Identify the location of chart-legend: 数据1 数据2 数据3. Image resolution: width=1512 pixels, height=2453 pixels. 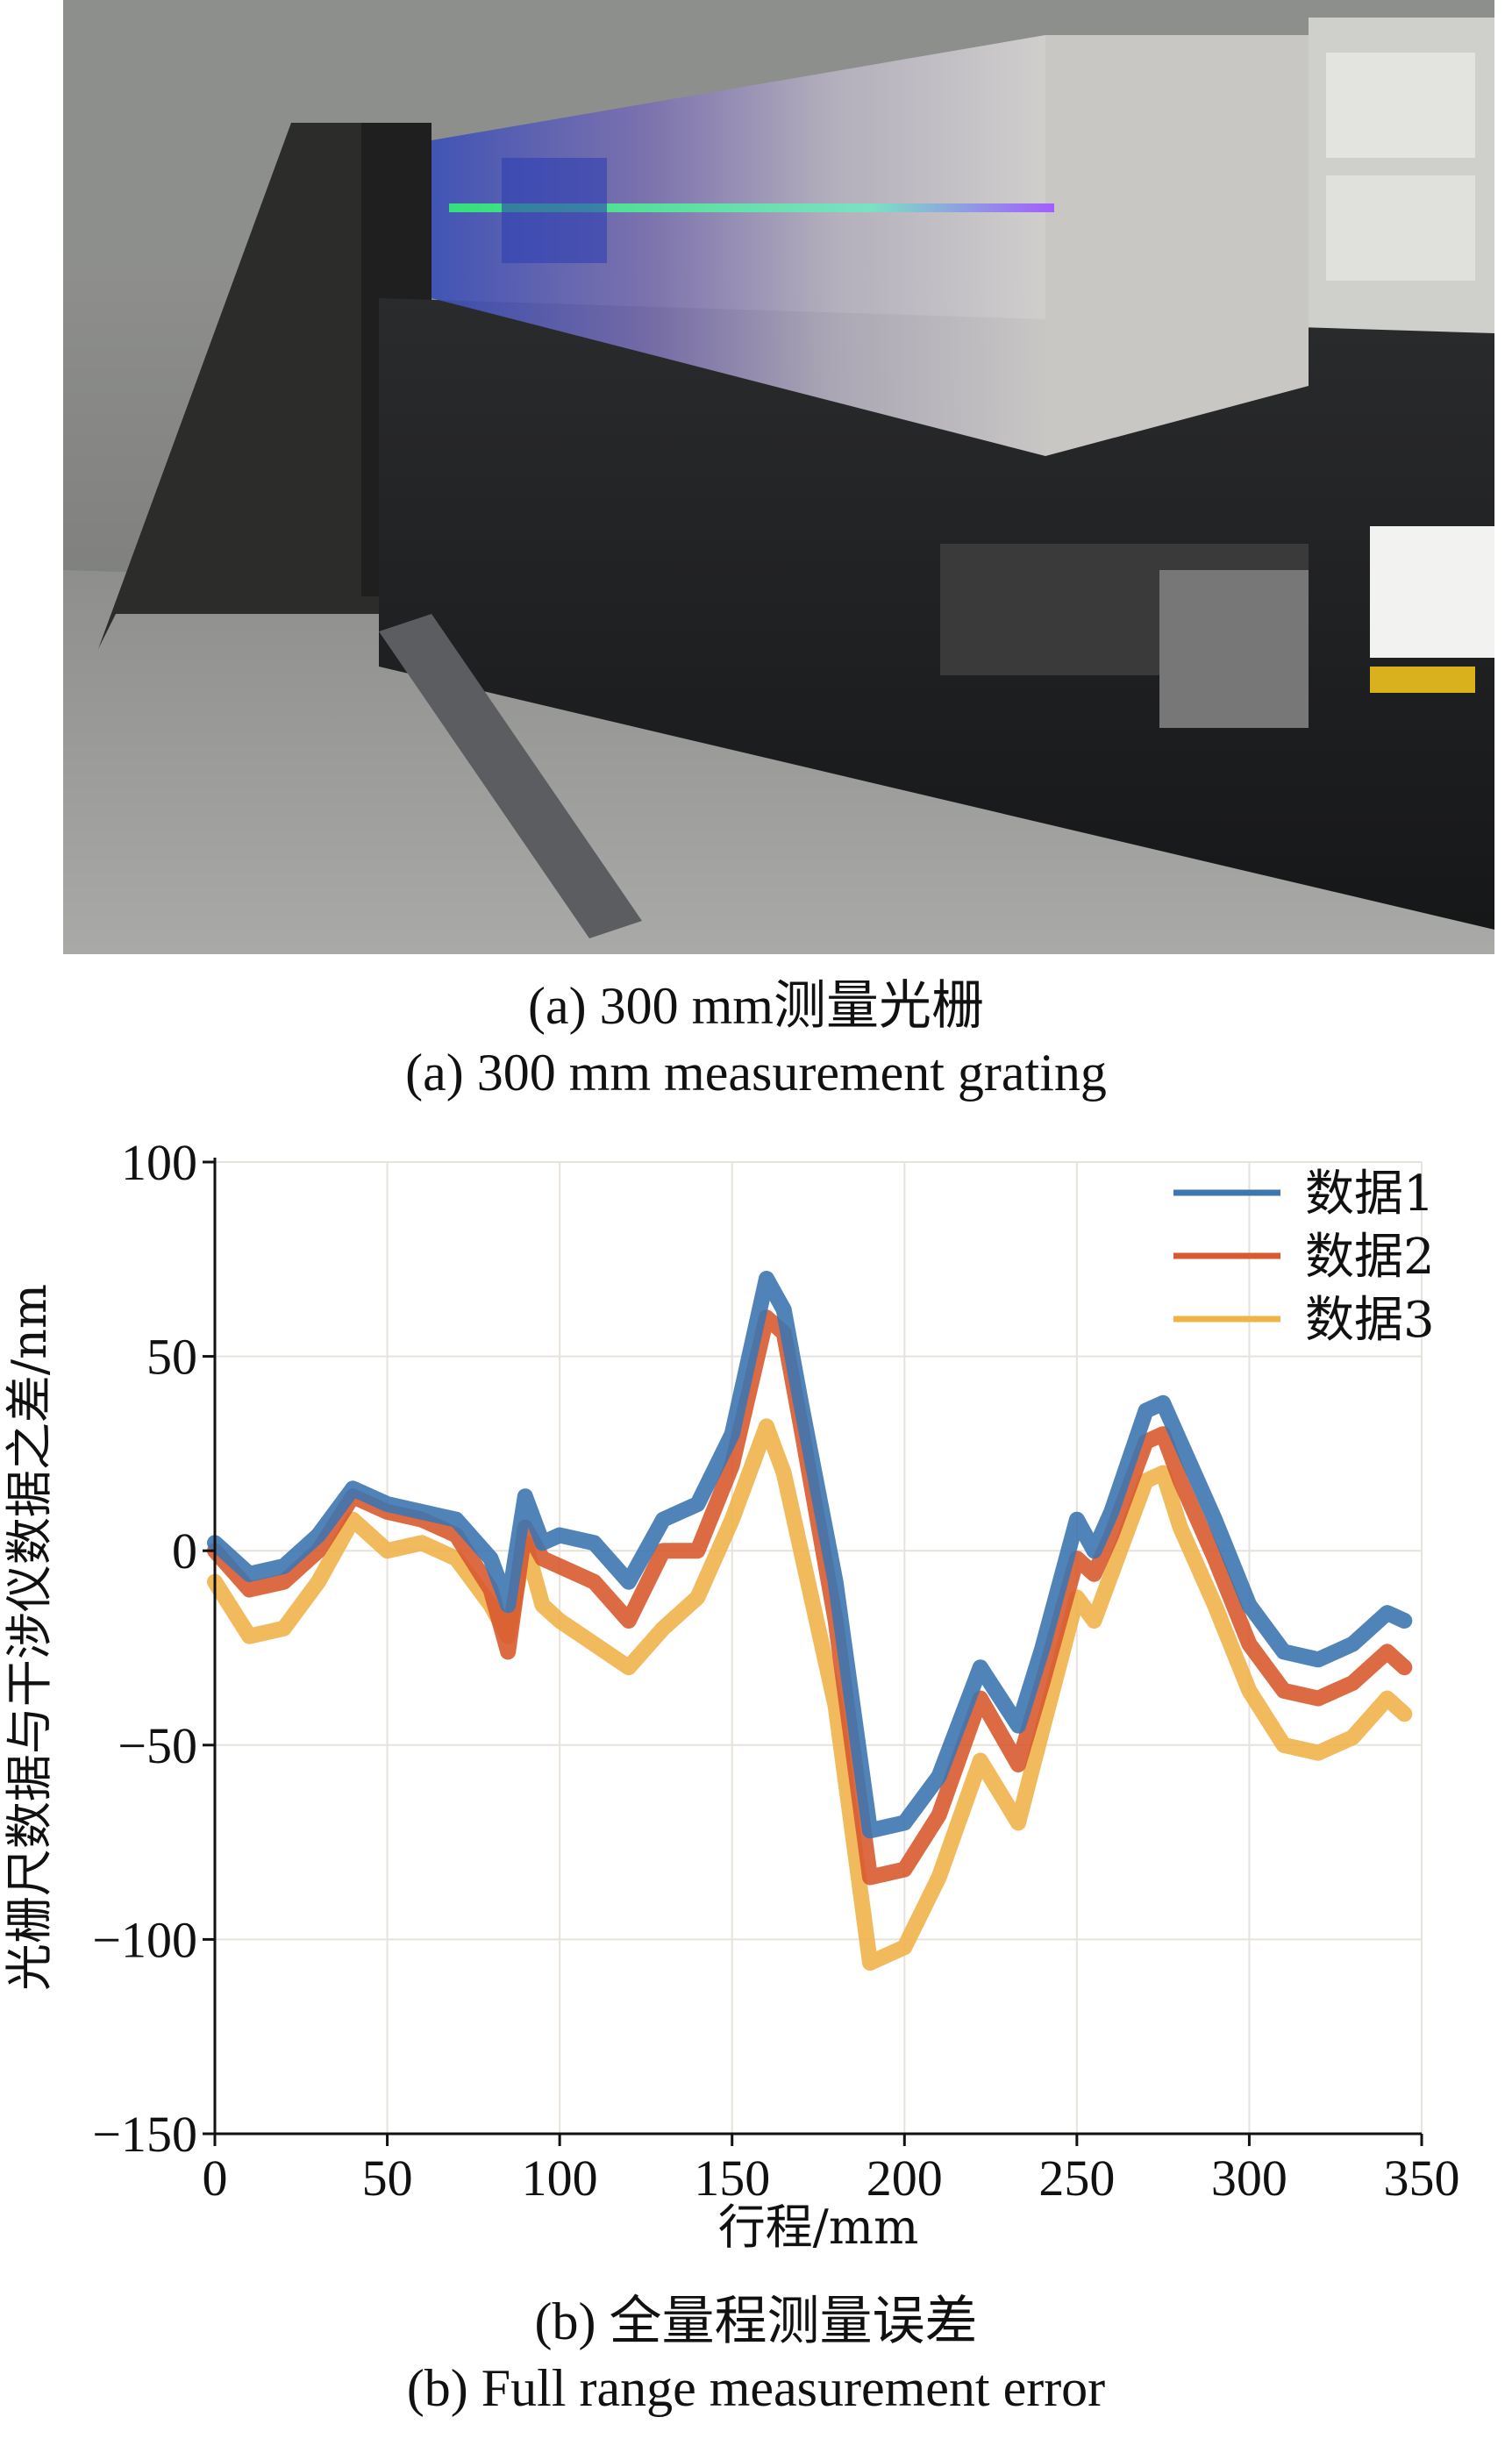
(1304, 1258).